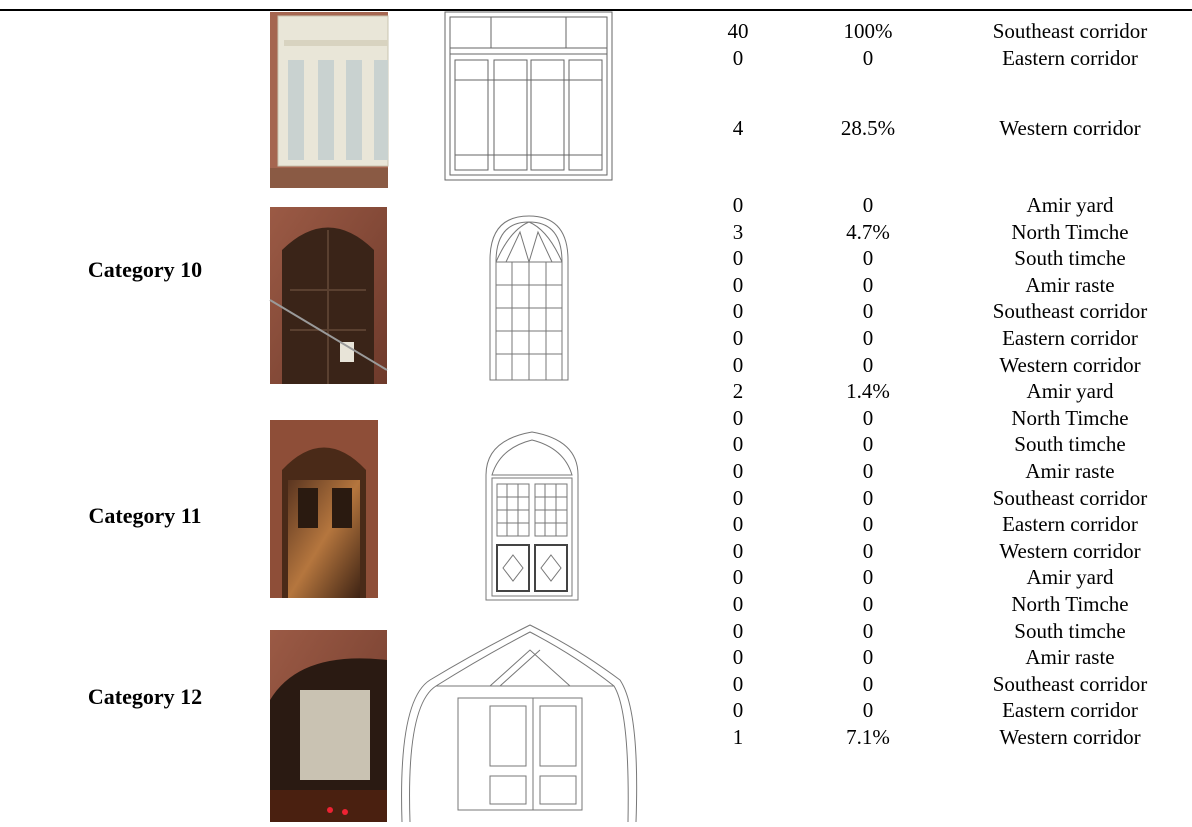 Image resolution: width=1192 pixels, height=827 pixels. Describe the element at coordinates (145, 696) in the screenshot. I see `category-label: Category 12` at that location.